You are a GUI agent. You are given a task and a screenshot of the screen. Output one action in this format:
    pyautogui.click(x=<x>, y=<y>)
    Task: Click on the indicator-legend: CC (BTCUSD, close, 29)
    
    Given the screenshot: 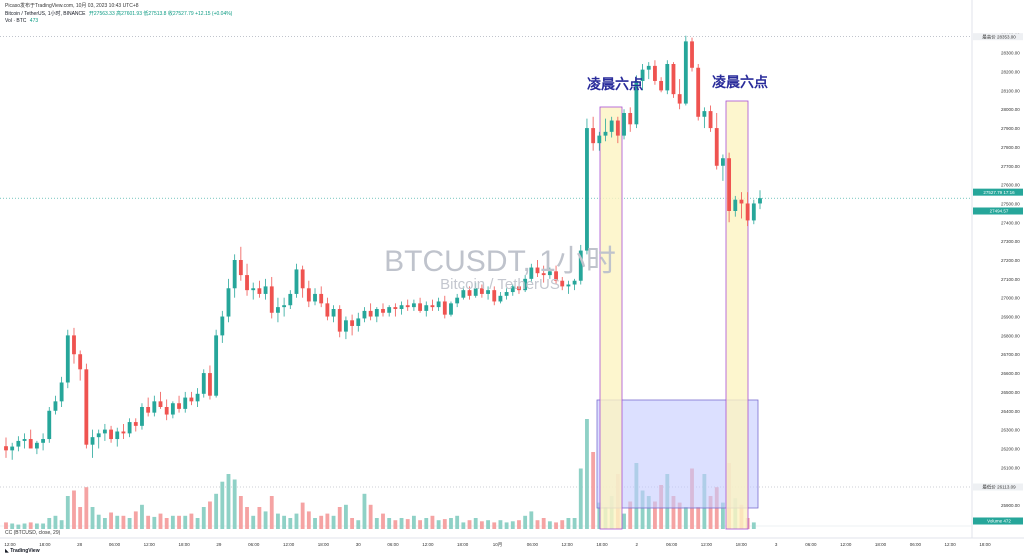 What is the action you would take?
    pyautogui.click(x=33, y=533)
    